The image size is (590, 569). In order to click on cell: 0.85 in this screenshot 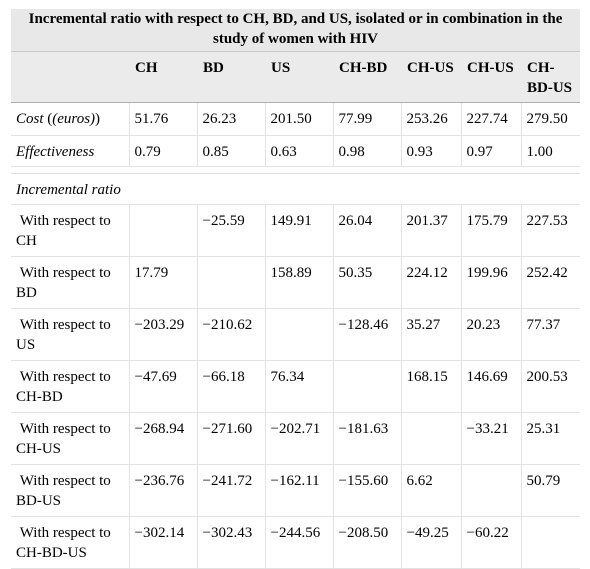, I will do `click(230, 151)`.